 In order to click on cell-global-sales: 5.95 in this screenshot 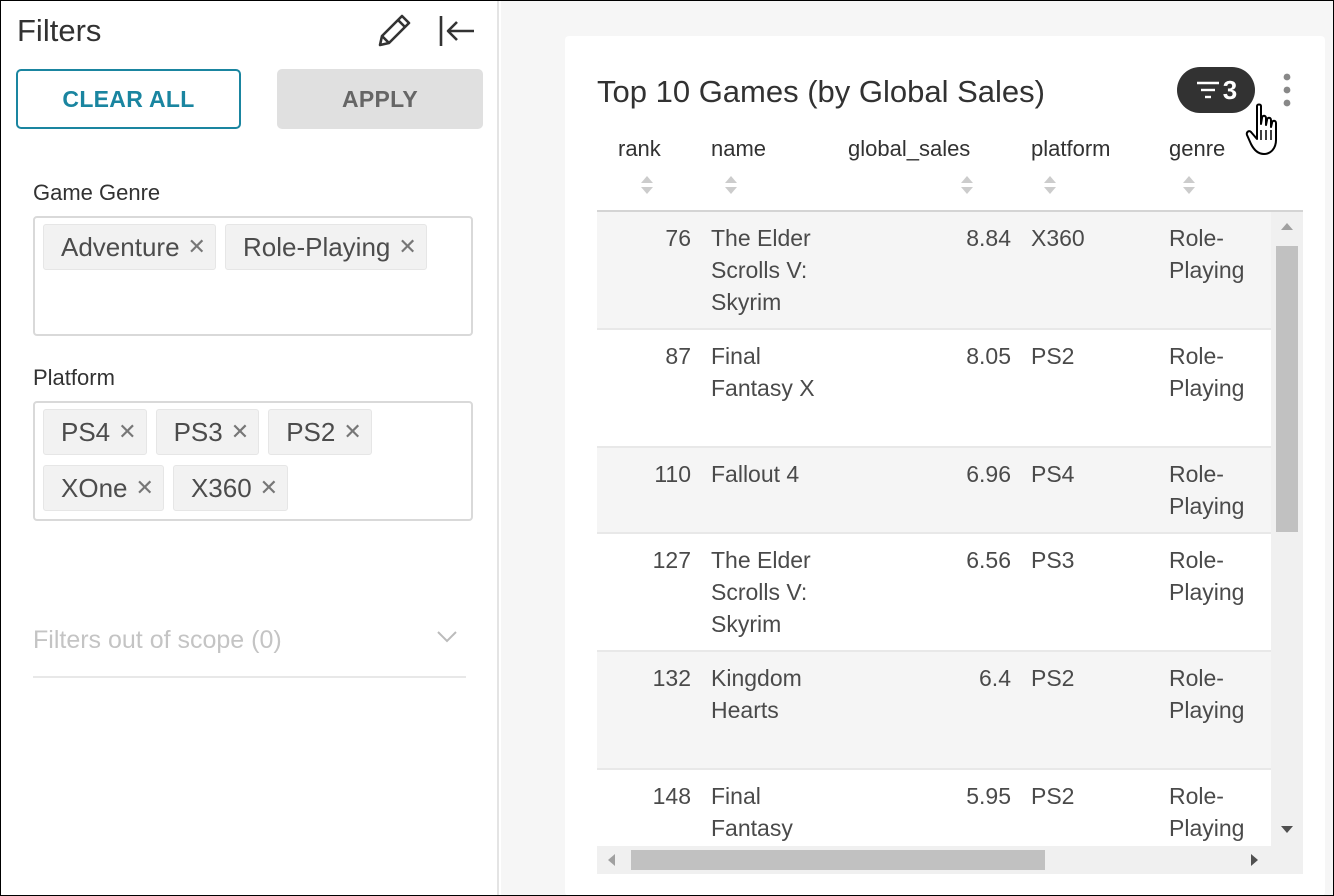, I will do `click(988, 796)`.